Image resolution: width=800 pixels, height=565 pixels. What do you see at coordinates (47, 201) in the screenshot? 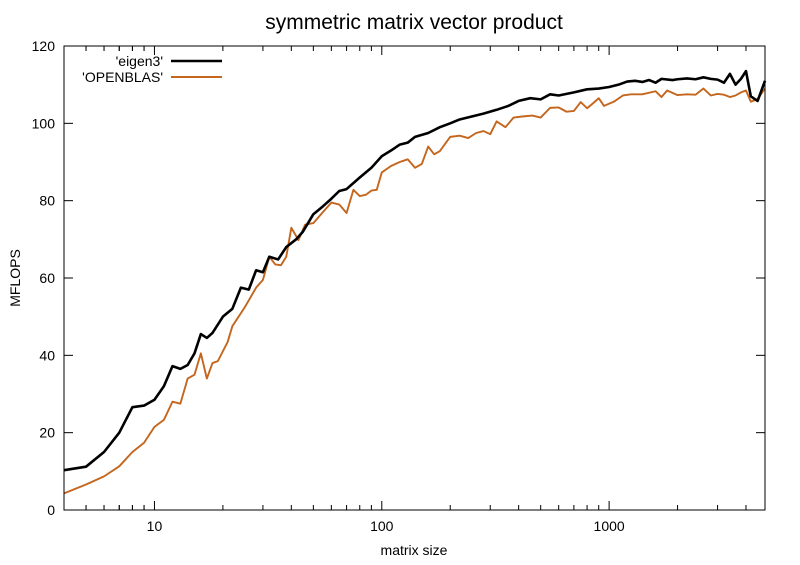
I see `y-tick-label: 80` at bounding box center [47, 201].